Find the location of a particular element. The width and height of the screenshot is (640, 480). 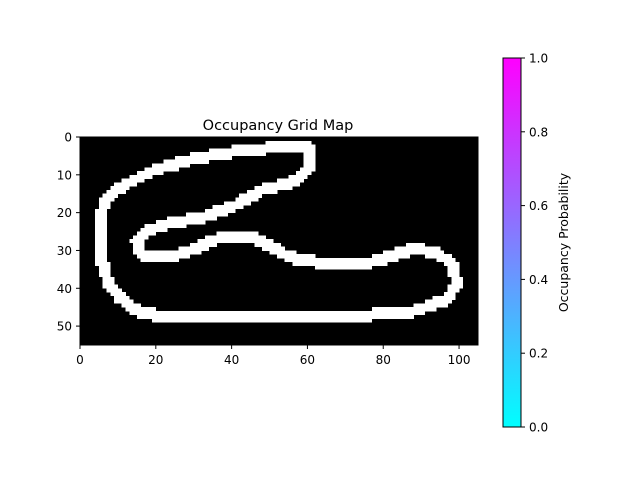

y-tick-label: 50 is located at coordinates (64, 327).